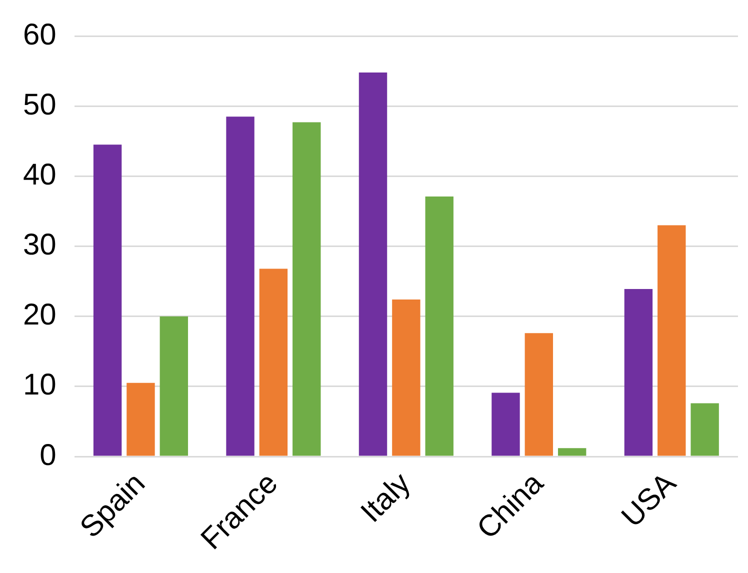  What do you see at coordinates (39, 175) in the screenshot?
I see `y-tick-label: 40` at bounding box center [39, 175].